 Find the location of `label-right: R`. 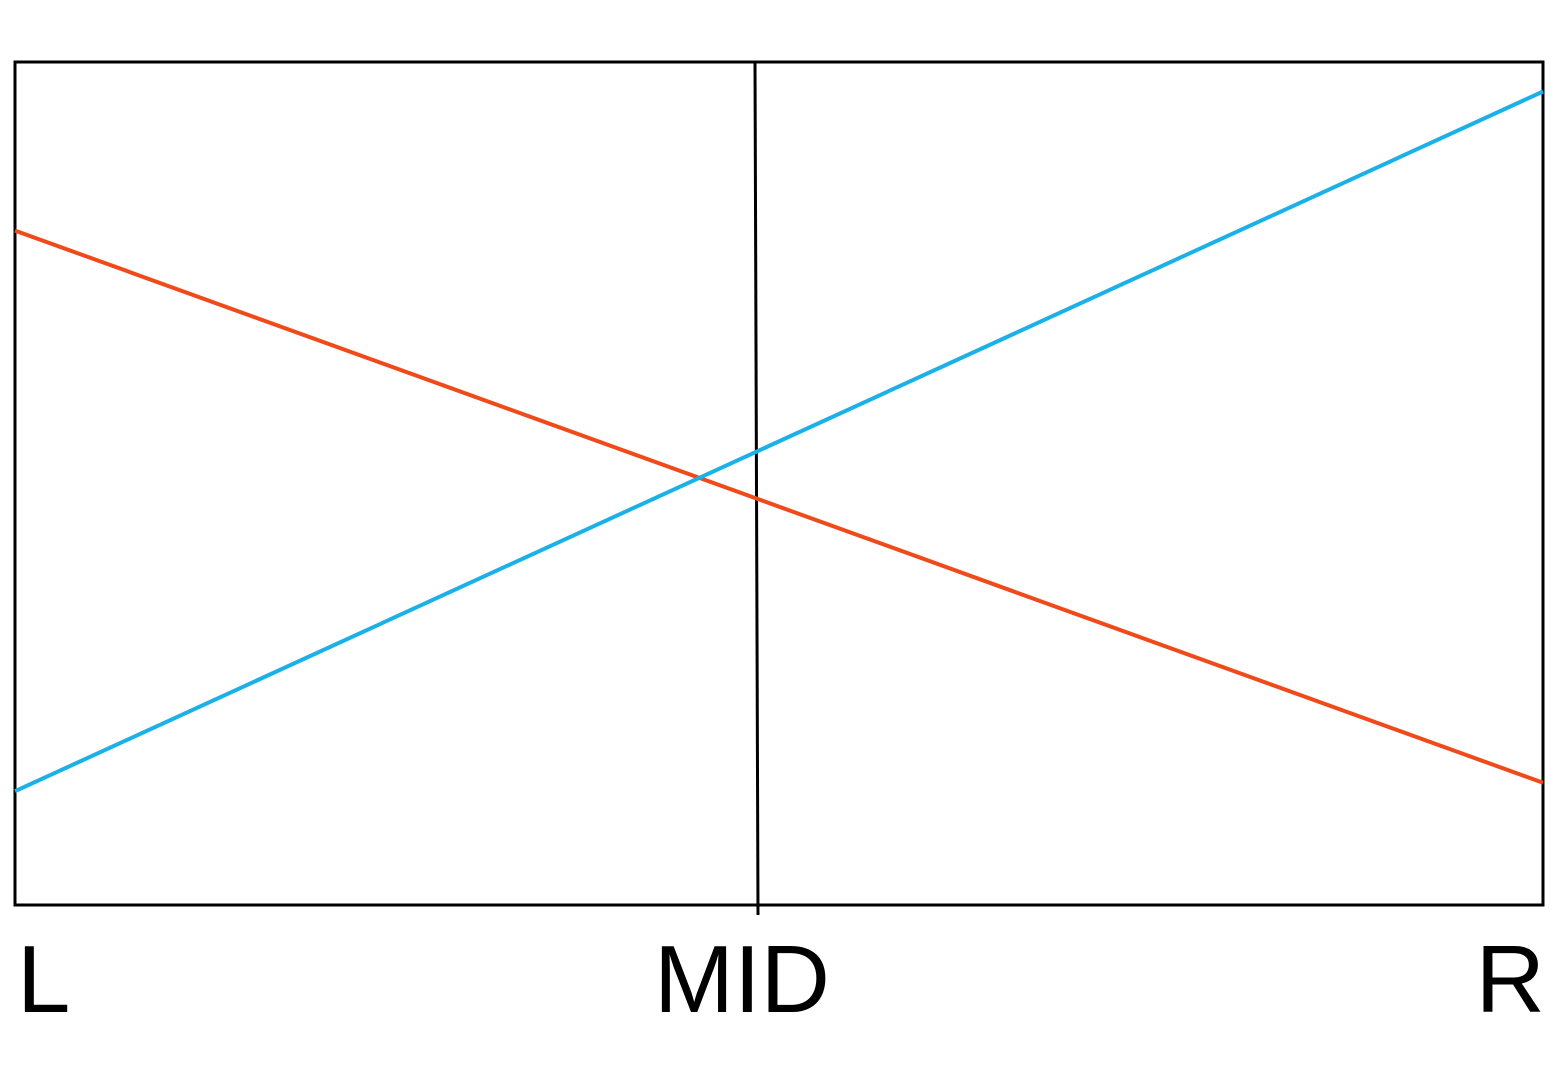

label-right: R is located at coordinates (1510, 979).